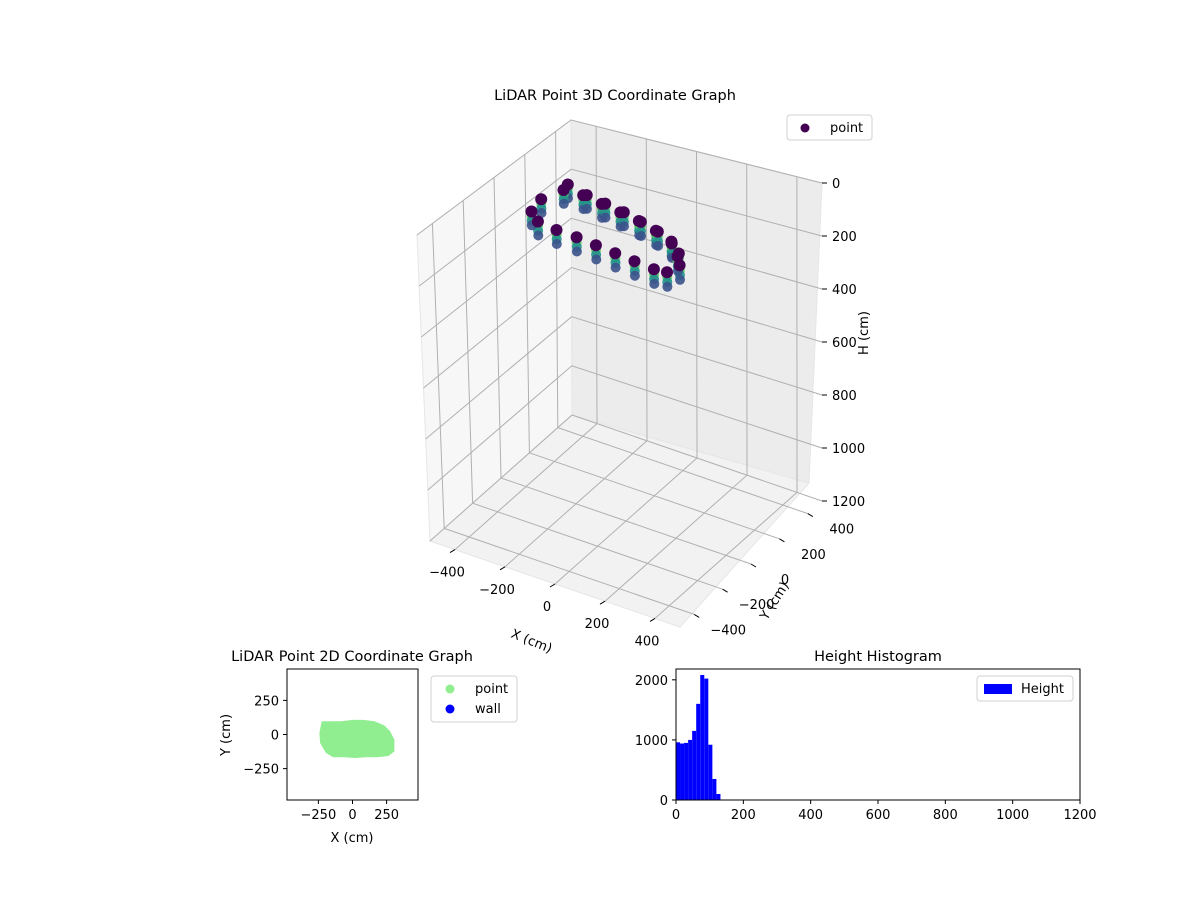 The image size is (1200, 904). What do you see at coordinates (757, 605) in the screenshot?
I see `y-tick-label: −200` at bounding box center [757, 605].